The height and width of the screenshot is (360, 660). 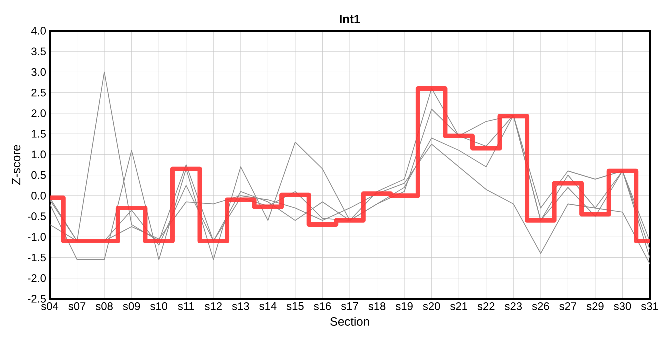 I want to click on x-tick-label: s22, so click(x=486, y=306).